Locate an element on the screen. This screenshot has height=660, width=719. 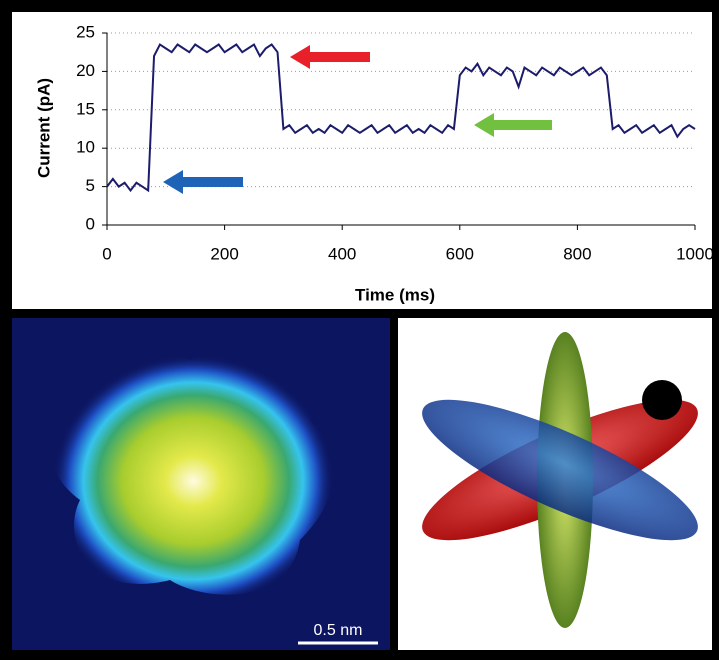
red-arrow is located at coordinates (330, 57).